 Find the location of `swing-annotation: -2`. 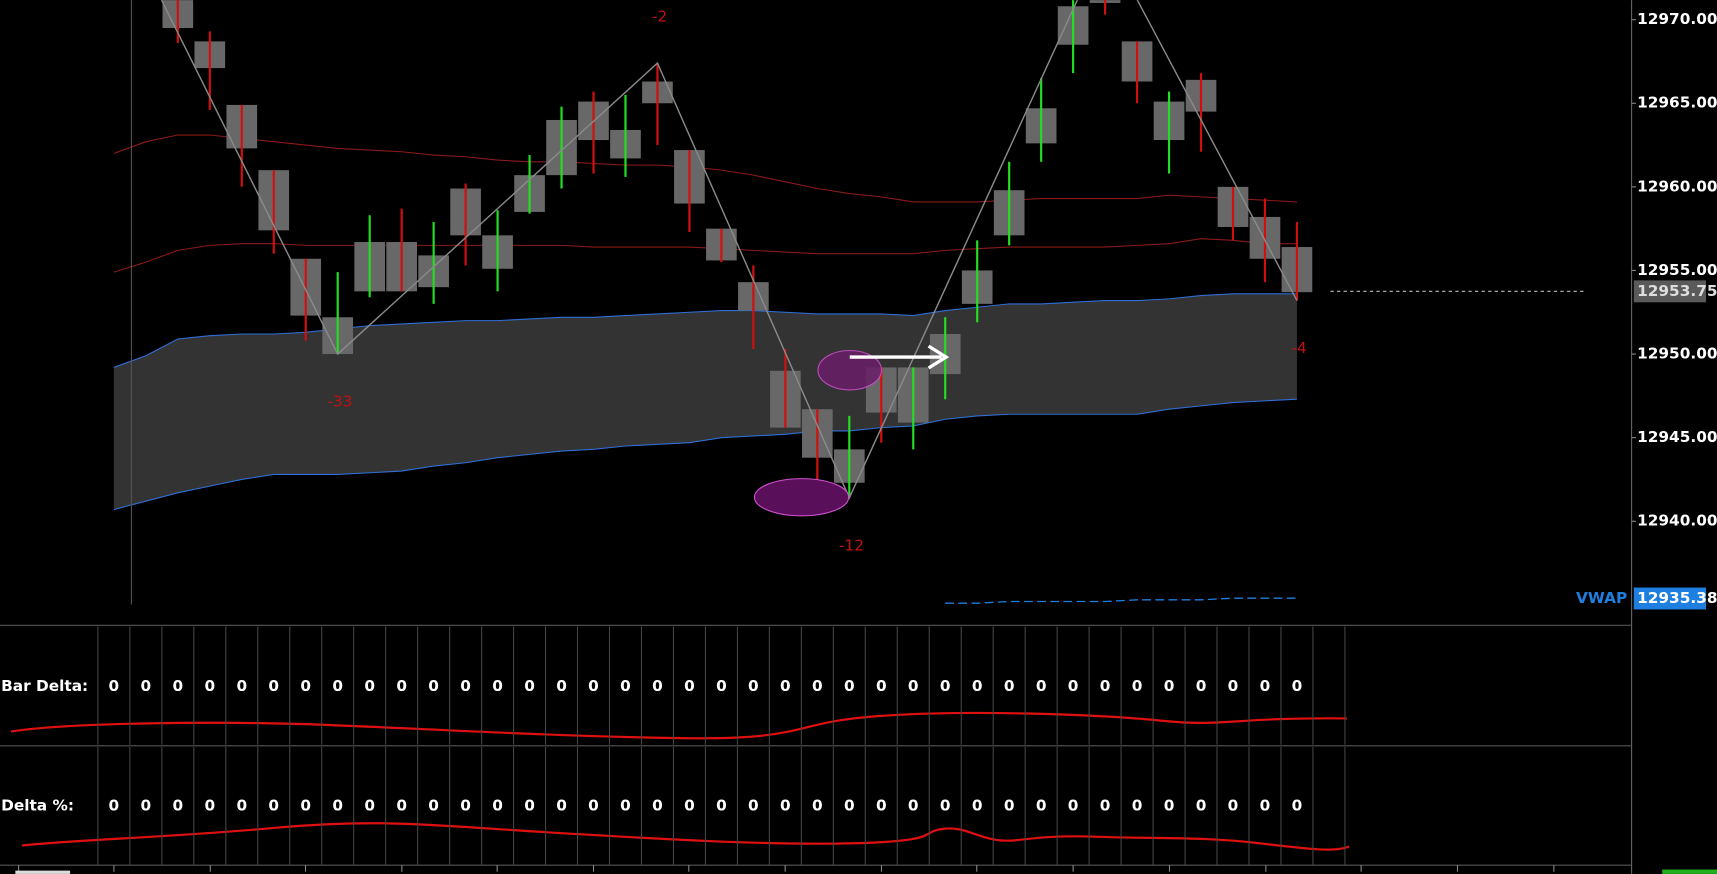

swing-annotation: -2 is located at coordinates (659, 17).